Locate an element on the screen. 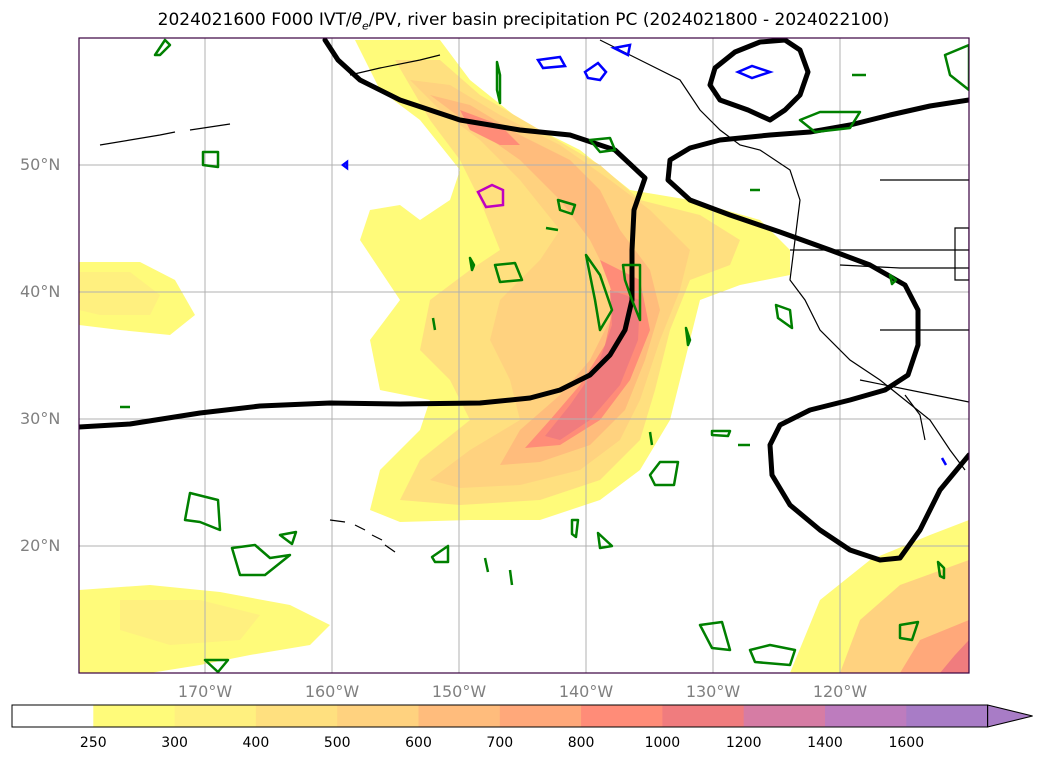 This screenshot has width=1047, height=767. colorbar-tick-label: 400 is located at coordinates (256, 743).